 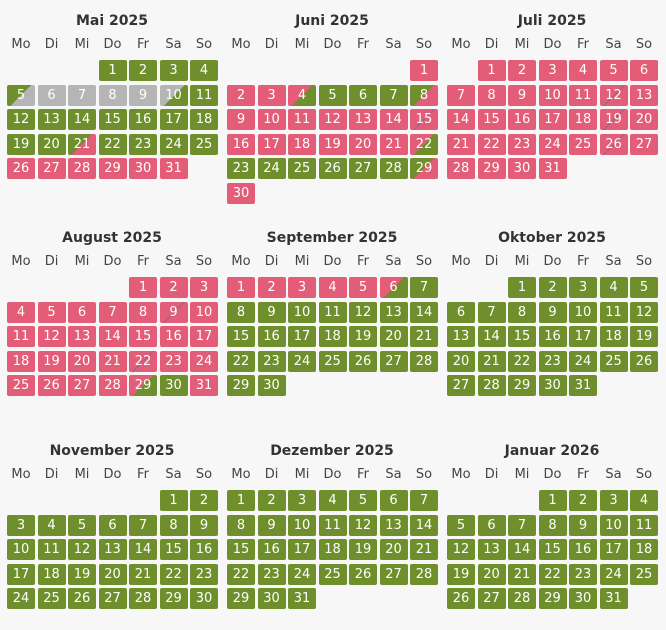 What do you see at coordinates (173, 169) in the screenshot?
I see `day-cell: 31` at bounding box center [173, 169].